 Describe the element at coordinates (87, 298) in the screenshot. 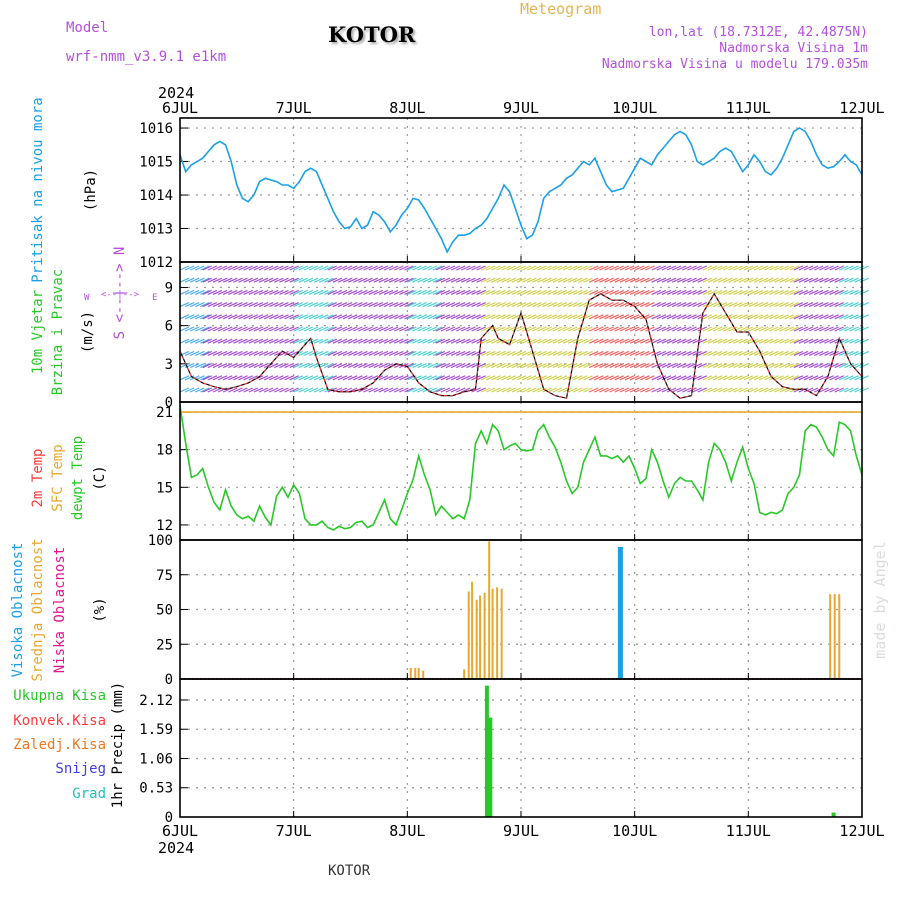

I see `compass-west: W` at that location.